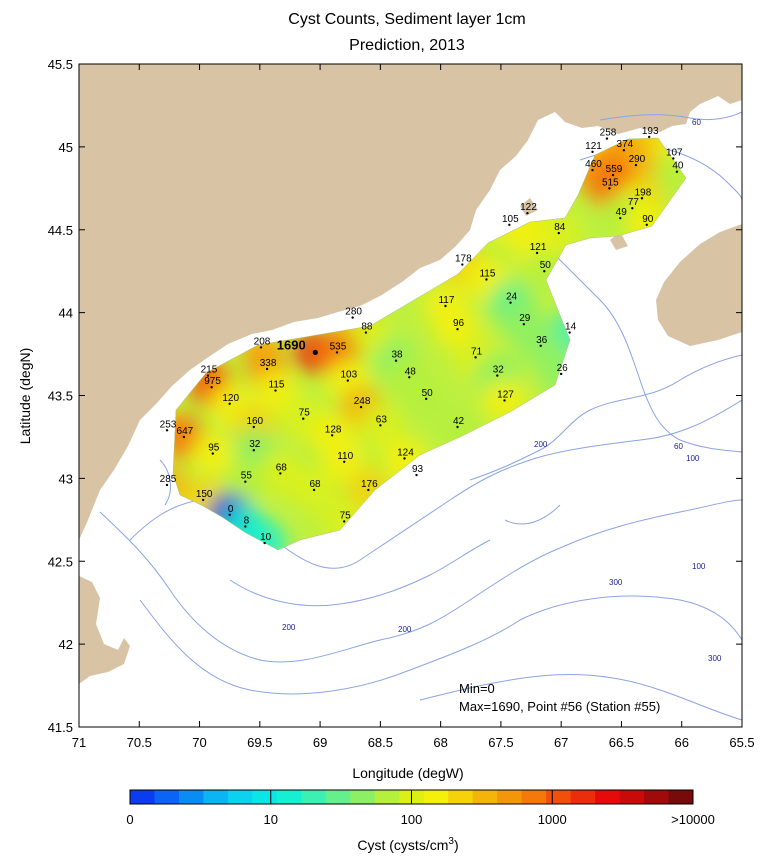 The image size is (764, 858). Describe the element at coordinates (593, 146) in the screenshot. I see `station-label: 121` at that location.